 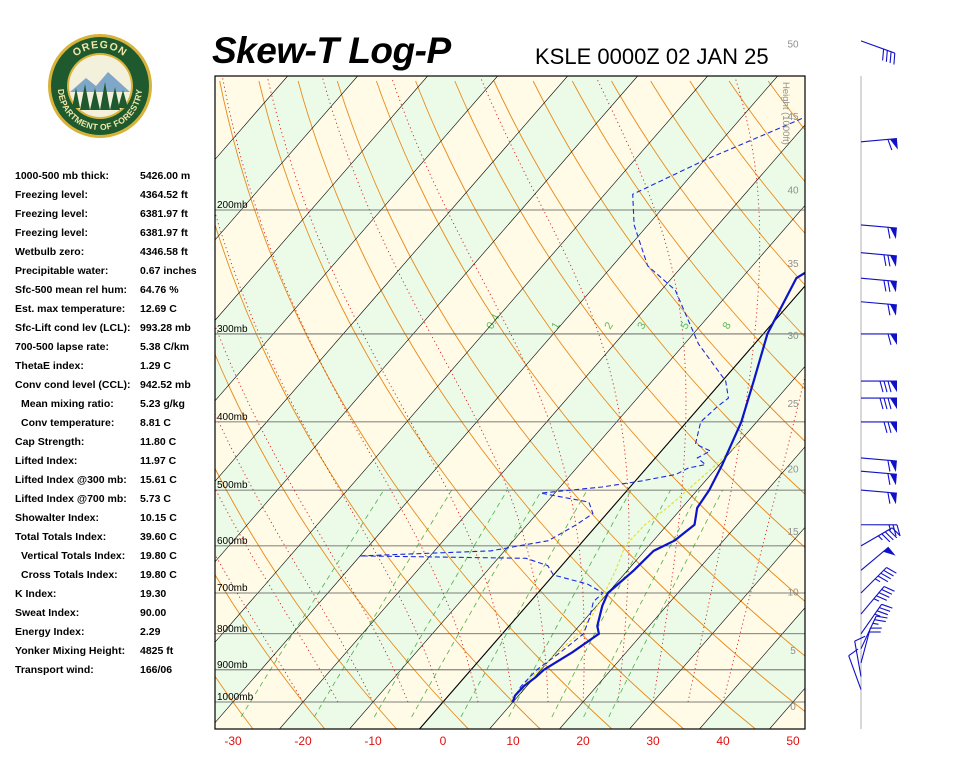 What do you see at coordinates (793, 707) in the screenshot?
I see `height-tick-label: 0` at bounding box center [793, 707].